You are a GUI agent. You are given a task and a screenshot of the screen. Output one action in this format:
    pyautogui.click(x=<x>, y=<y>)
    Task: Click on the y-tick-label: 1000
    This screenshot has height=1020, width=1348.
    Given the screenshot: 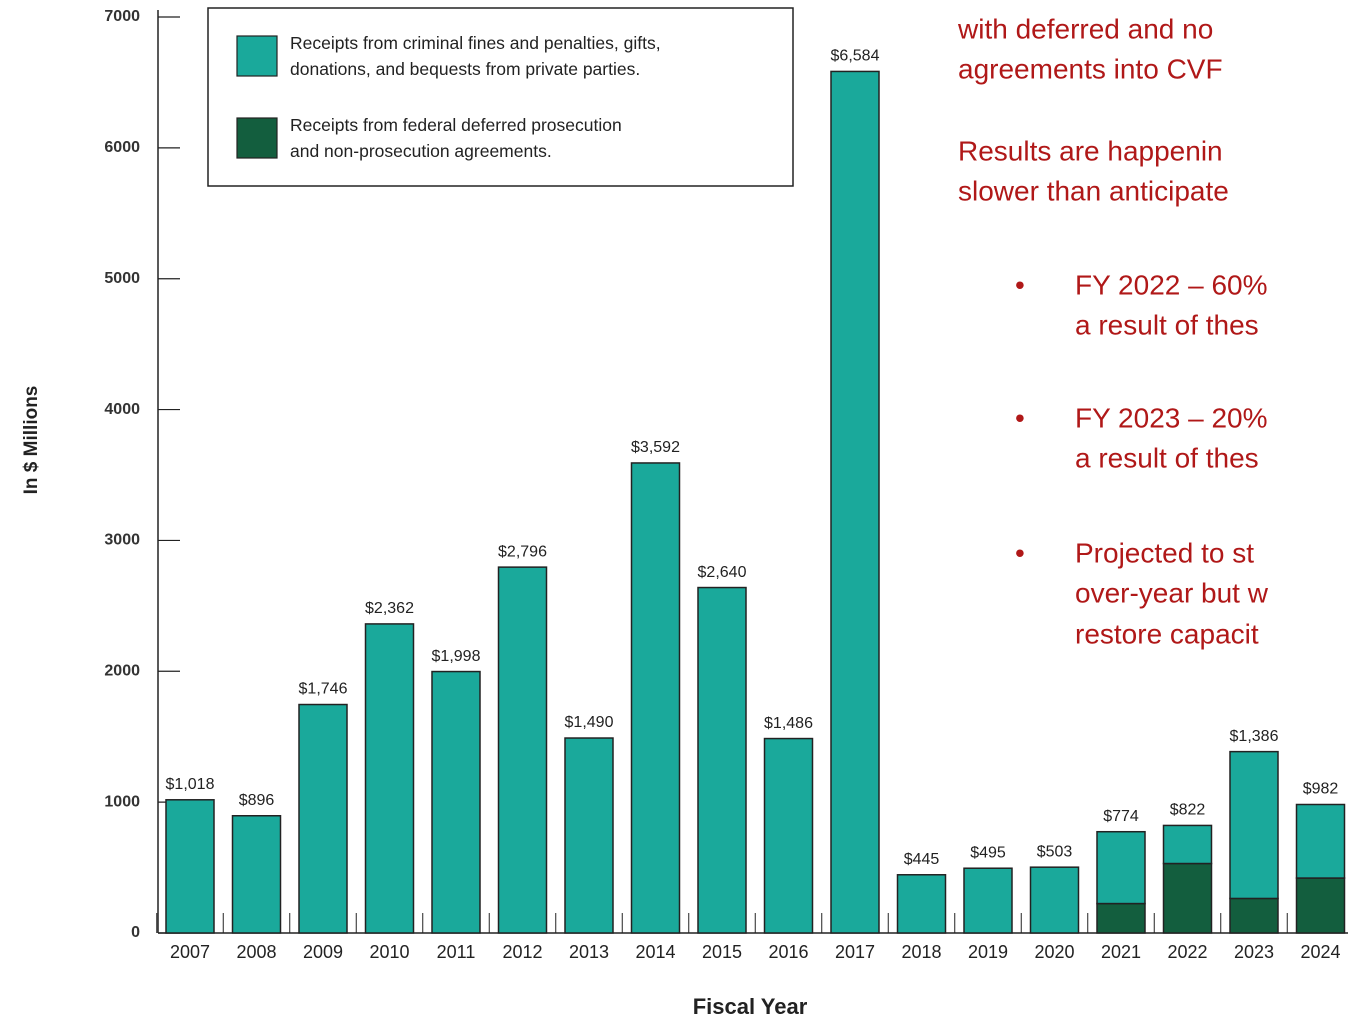 What is the action you would take?
    pyautogui.click(x=122, y=801)
    